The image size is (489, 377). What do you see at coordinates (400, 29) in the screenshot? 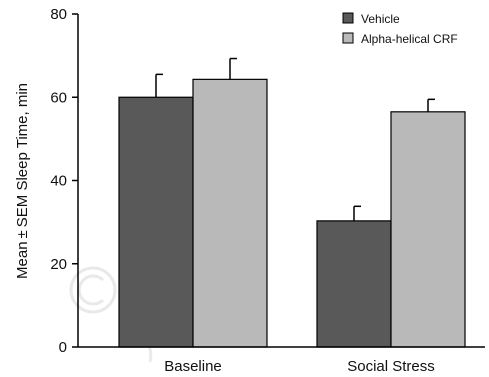
I see `legend: Vehicle Alpha-helical CRF` at bounding box center [400, 29].